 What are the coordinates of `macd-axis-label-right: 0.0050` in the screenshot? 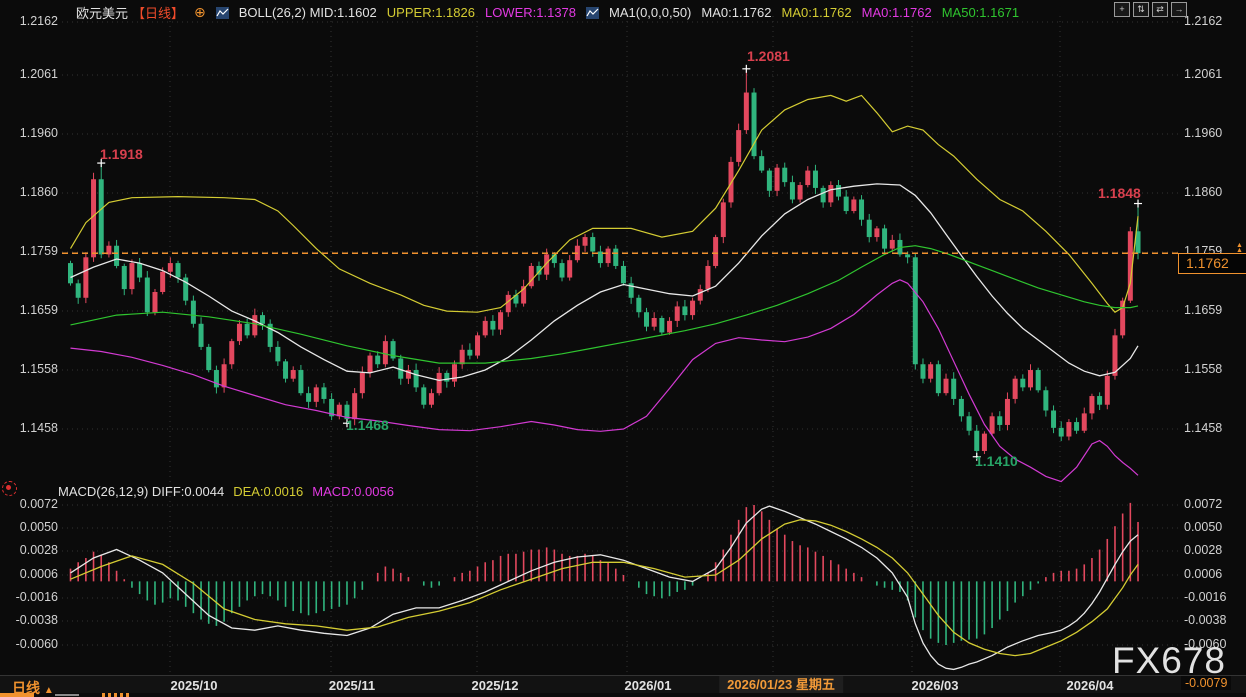 It's located at (1203, 527).